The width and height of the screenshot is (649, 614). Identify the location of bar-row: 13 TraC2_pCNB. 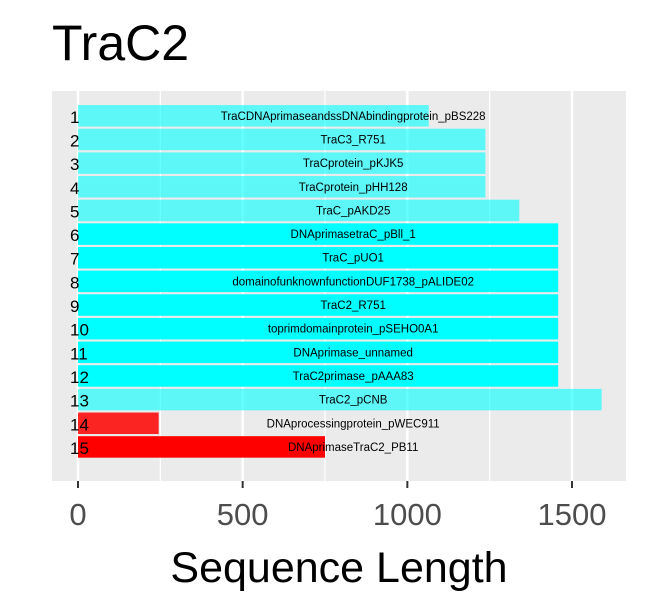
(336, 399).